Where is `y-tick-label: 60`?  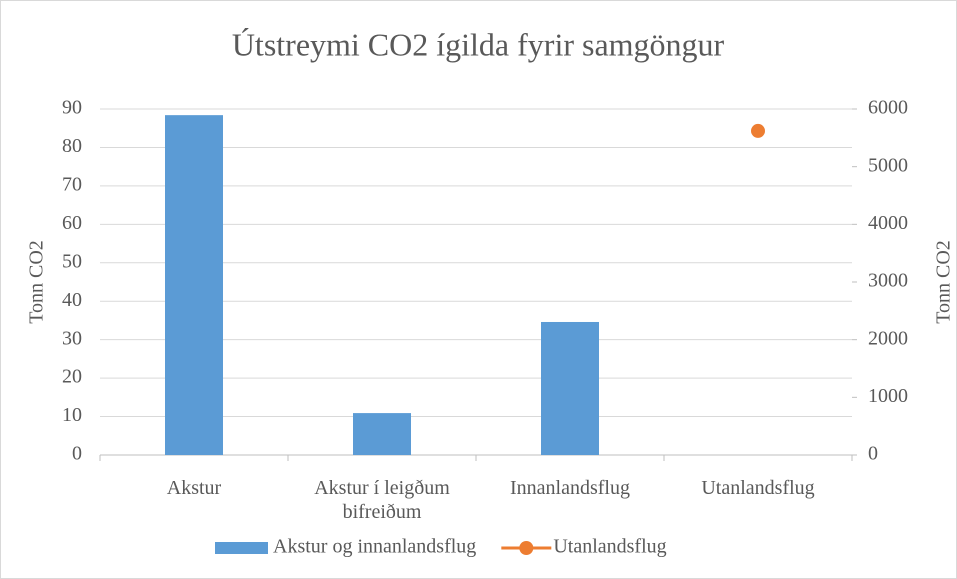
y-tick-label: 60 is located at coordinates (72, 223).